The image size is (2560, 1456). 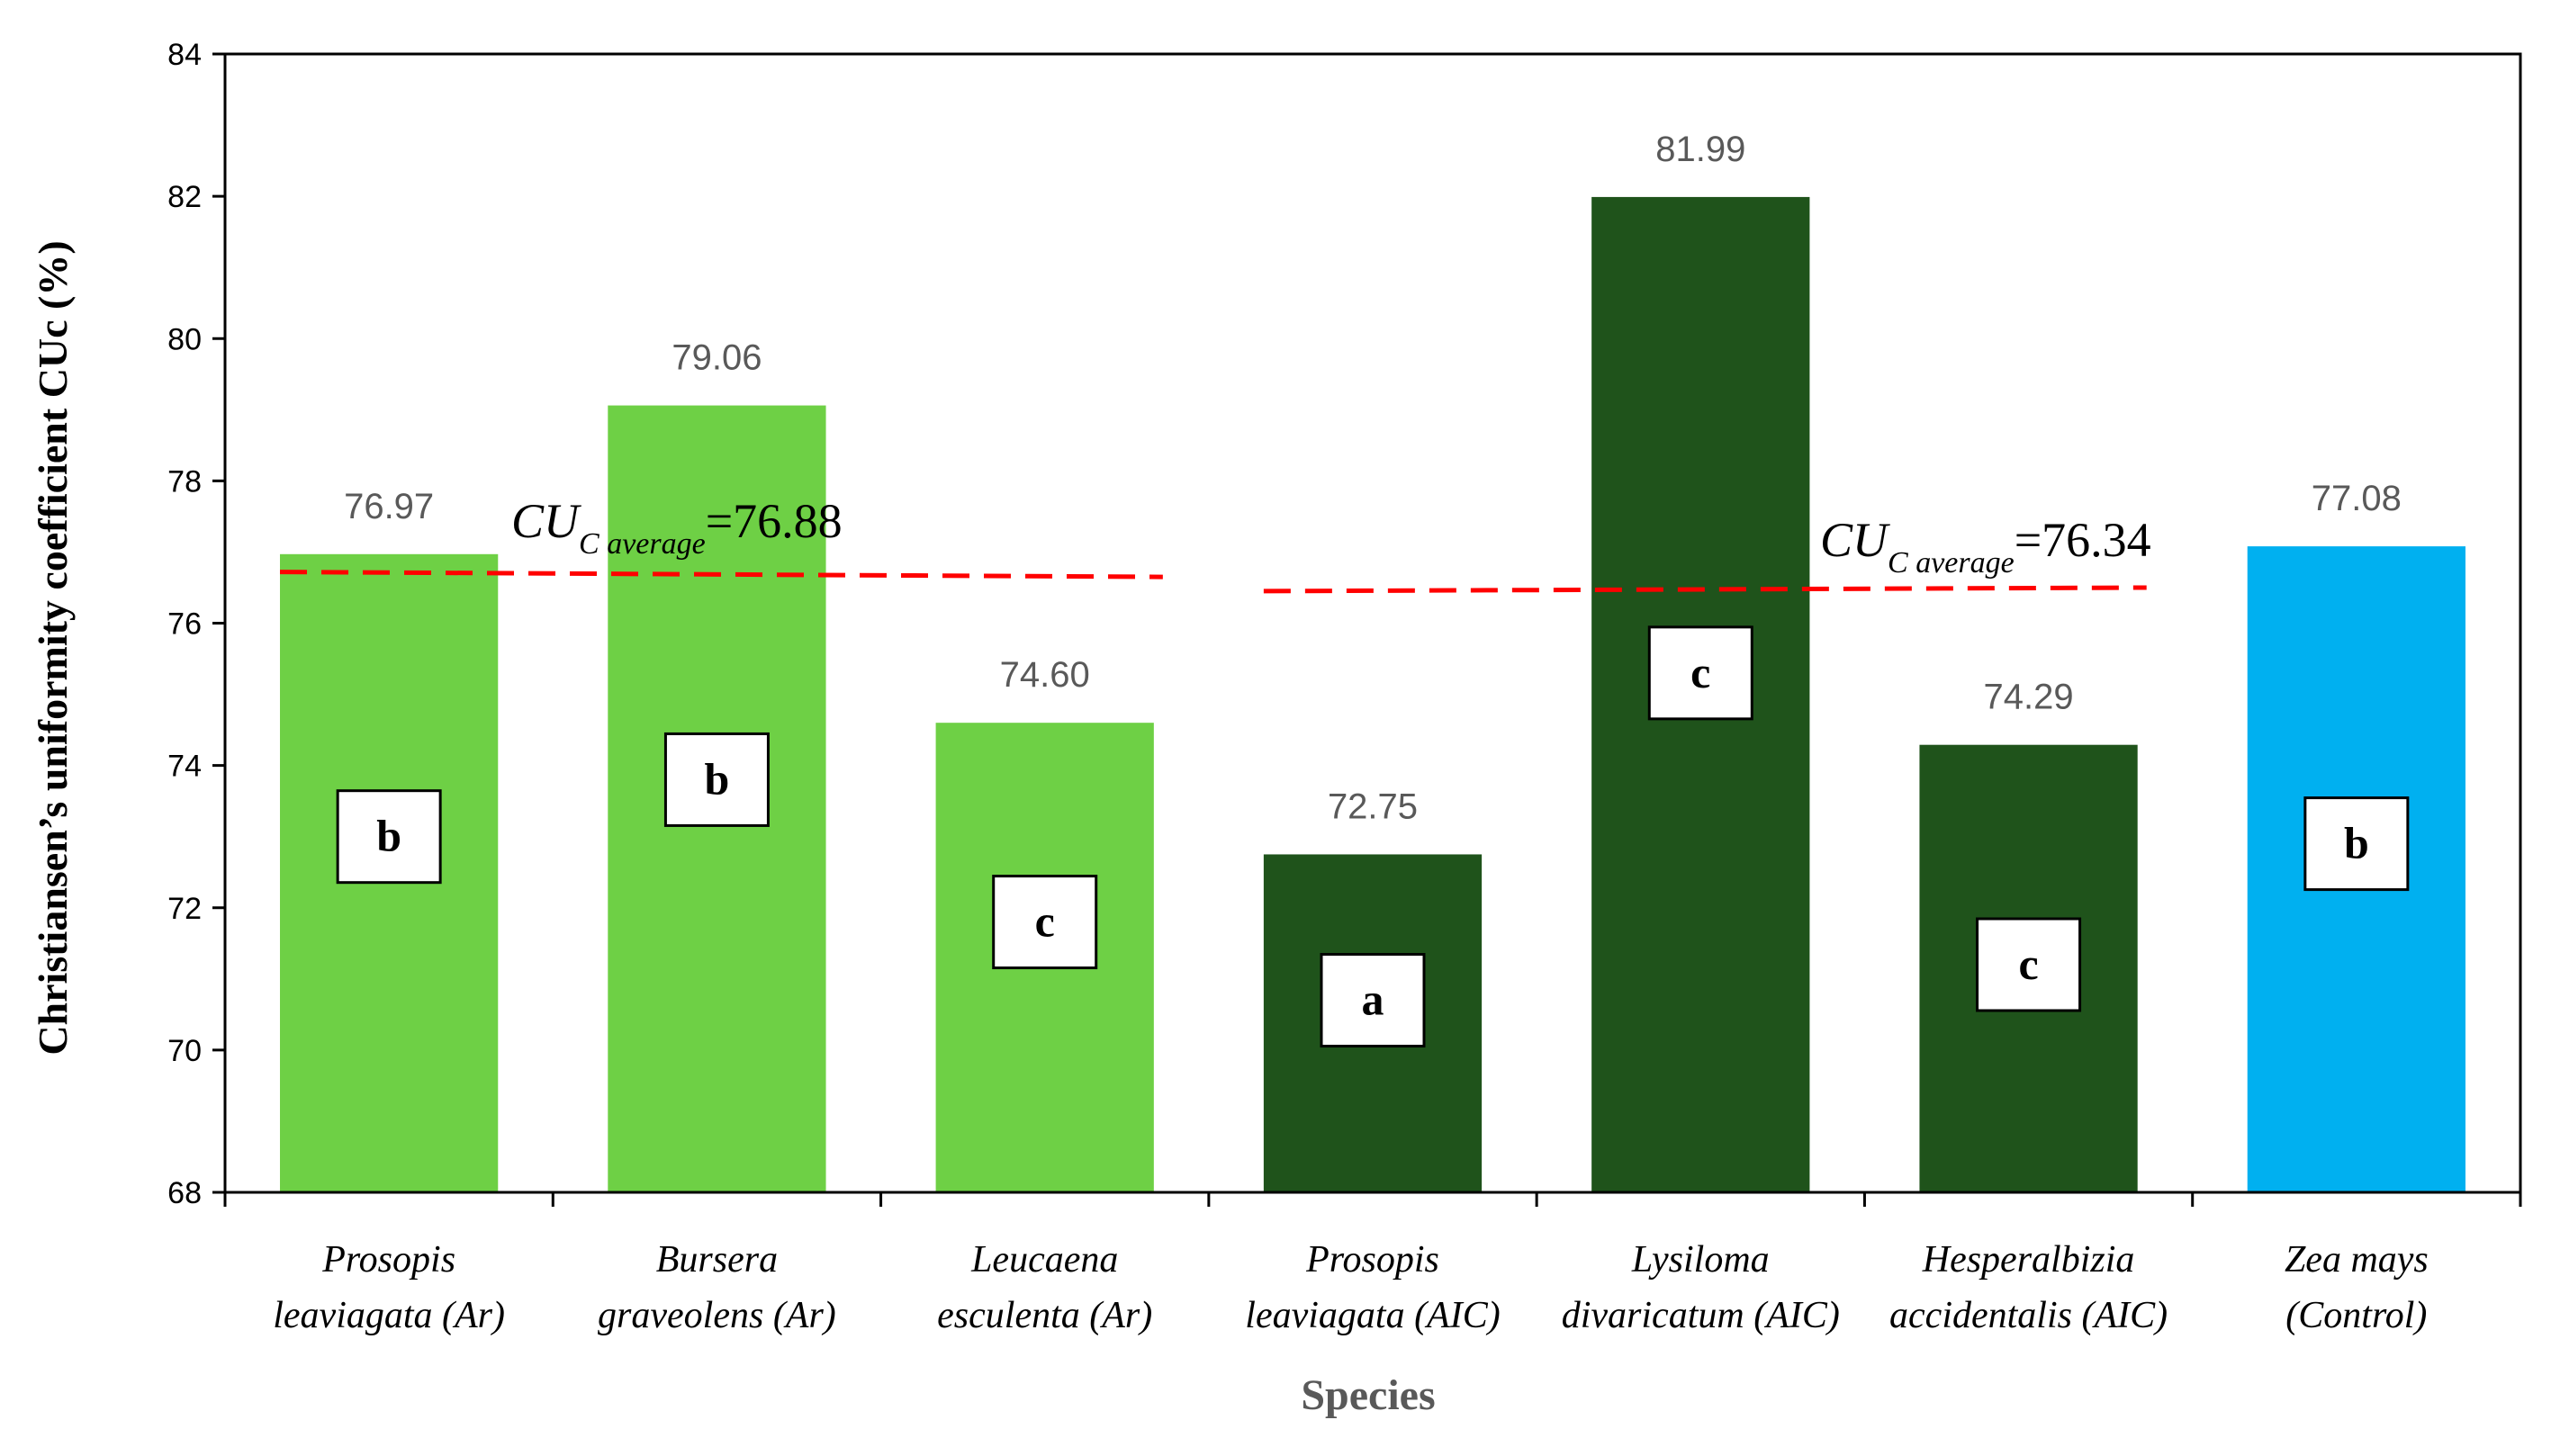 What do you see at coordinates (184, 1051) in the screenshot?
I see `y-tick-label-70: 70` at bounding box center [184, 1051].